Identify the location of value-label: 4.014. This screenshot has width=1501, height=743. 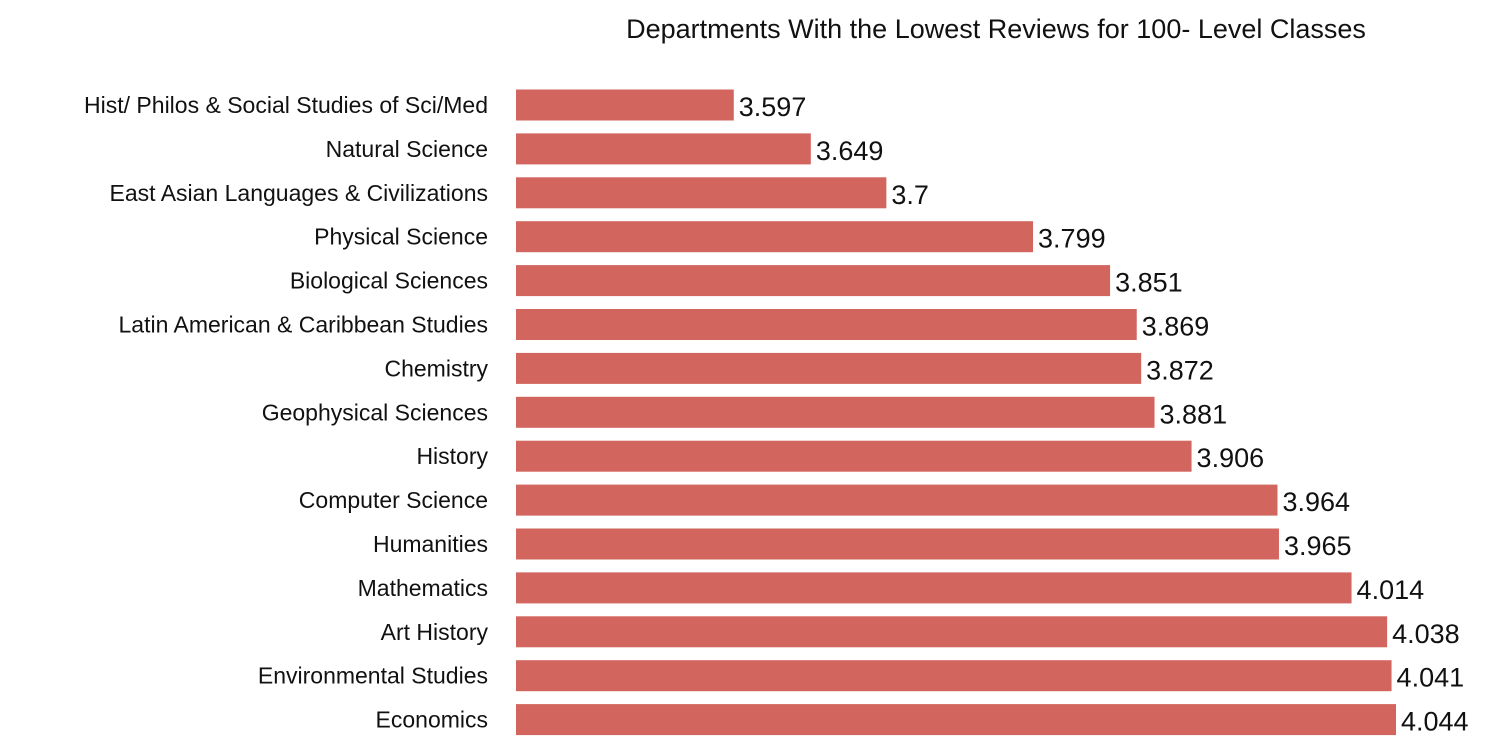
(1391, 590).